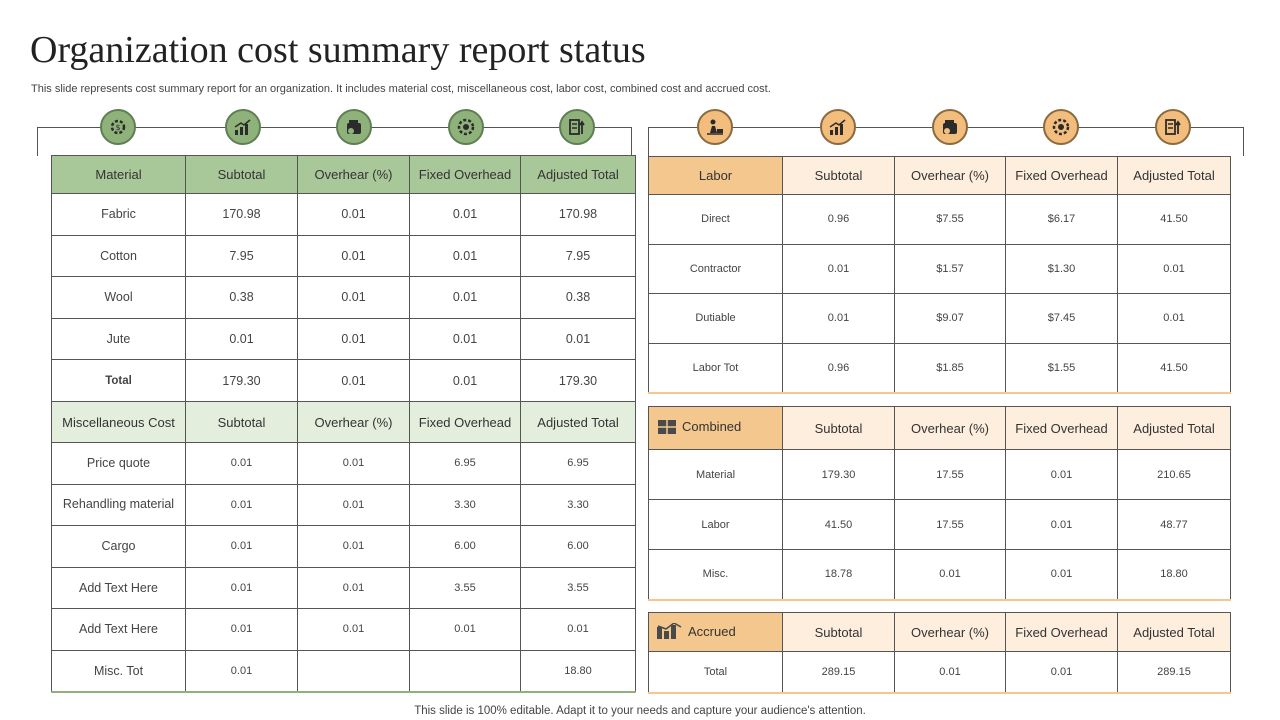  Describe the element at coordinates (465, 546) in the screenshot. I see `fixed-overhead-cell: 6.00` at that location.